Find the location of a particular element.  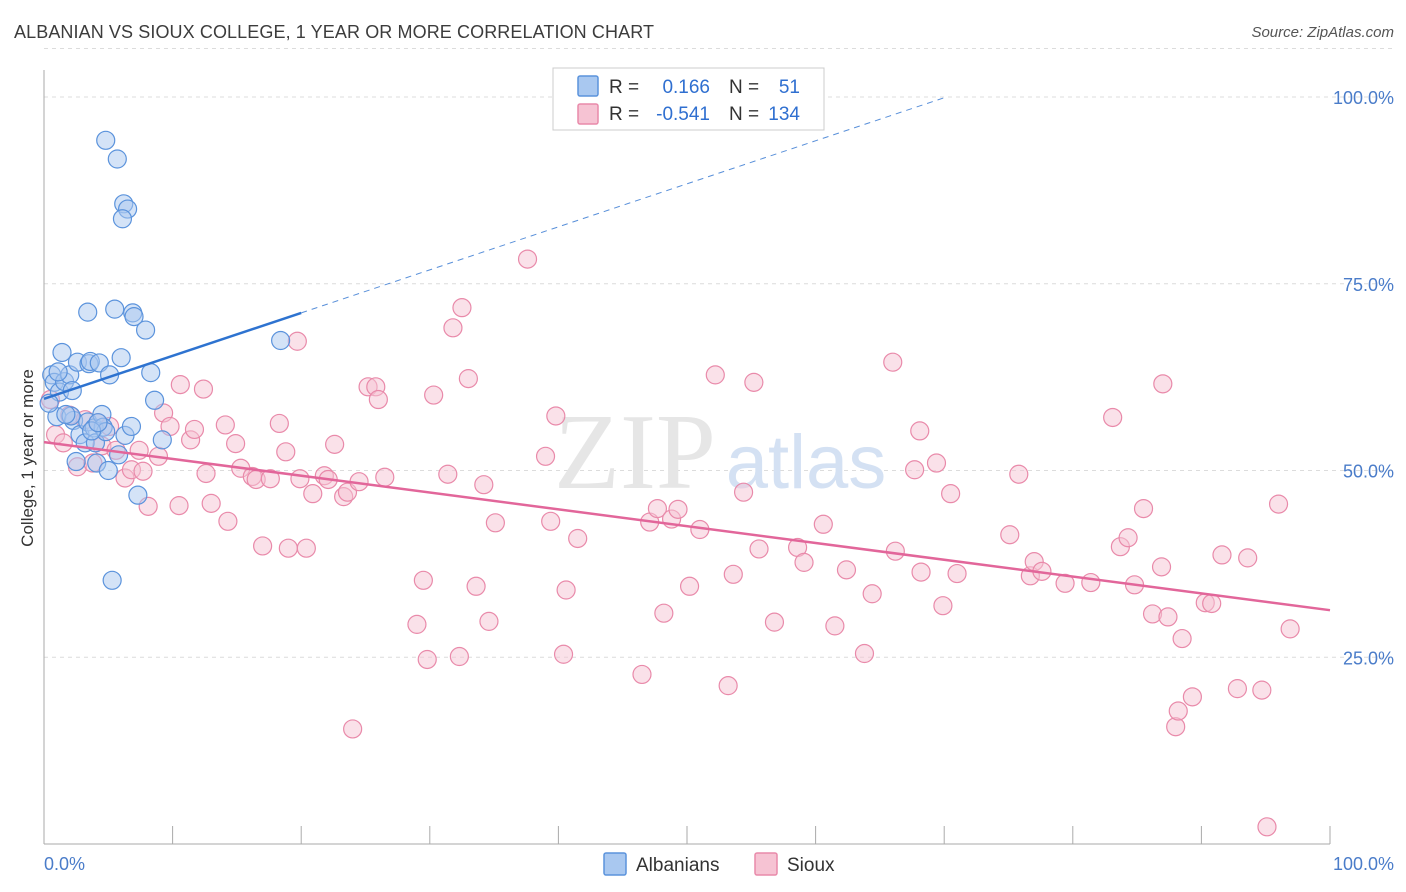

legend-n-value-albanians: 51 is located at coordinates (789, 87).